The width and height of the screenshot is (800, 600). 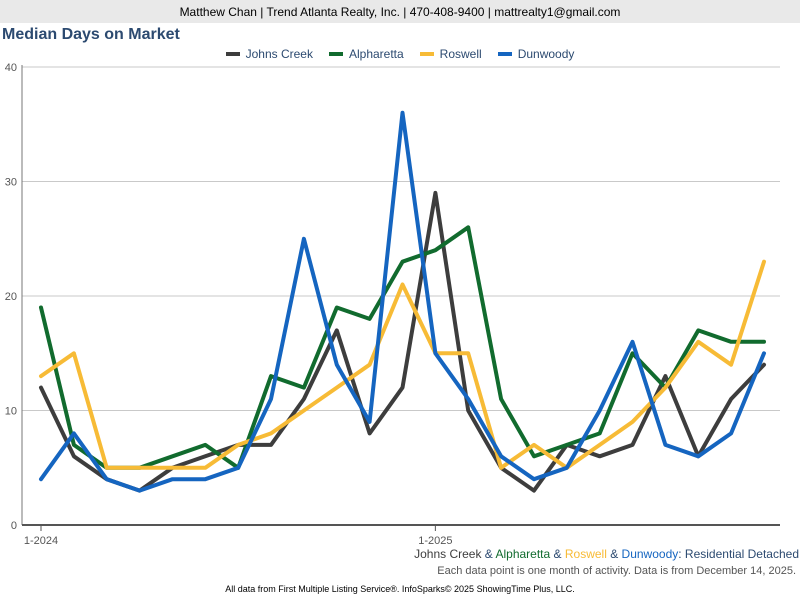 I want to click on legend-label: Dunwoody, so click(x=546, y=54).